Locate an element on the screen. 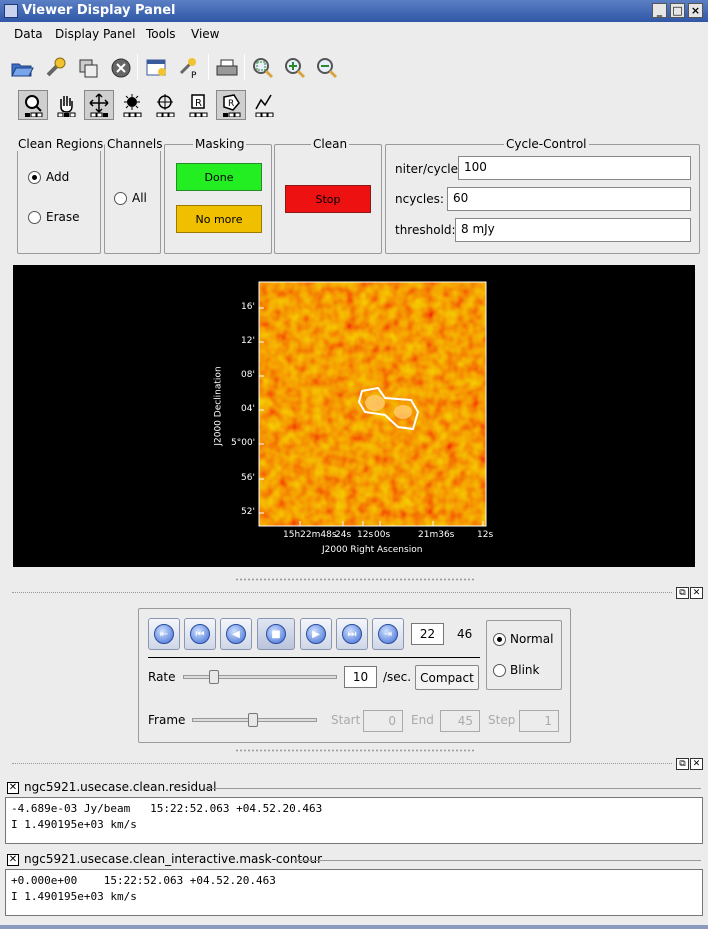 Image resolution: width=708 pixels, height=929 pixels. step-back-icon: ⏮ is located at coordinates (200, 634).